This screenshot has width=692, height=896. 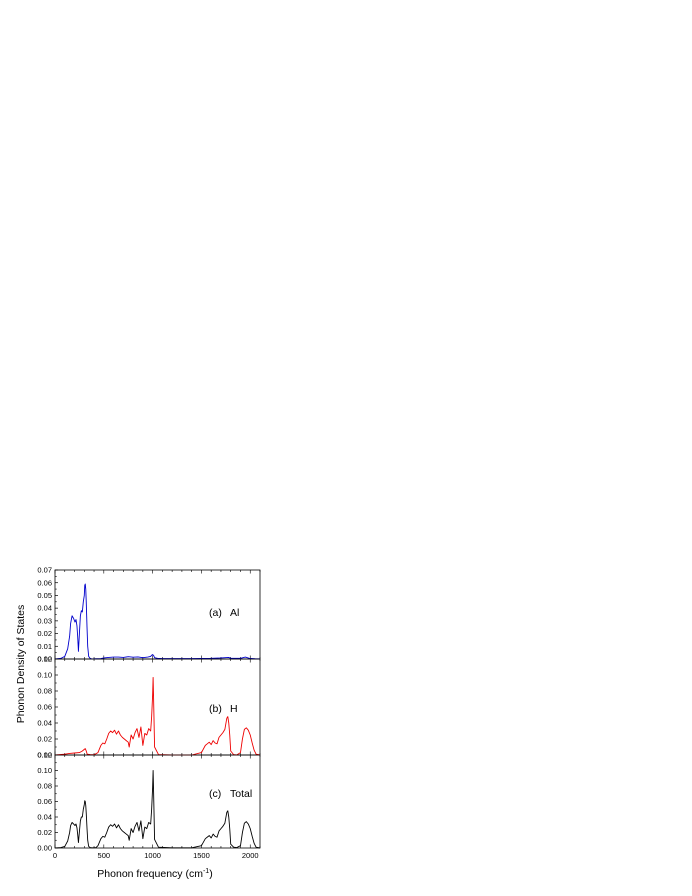 What do you see at coordinates (211, 874) in the screenshot?
I see `x-axis-title-close: )` at bounding box center [211, 874].